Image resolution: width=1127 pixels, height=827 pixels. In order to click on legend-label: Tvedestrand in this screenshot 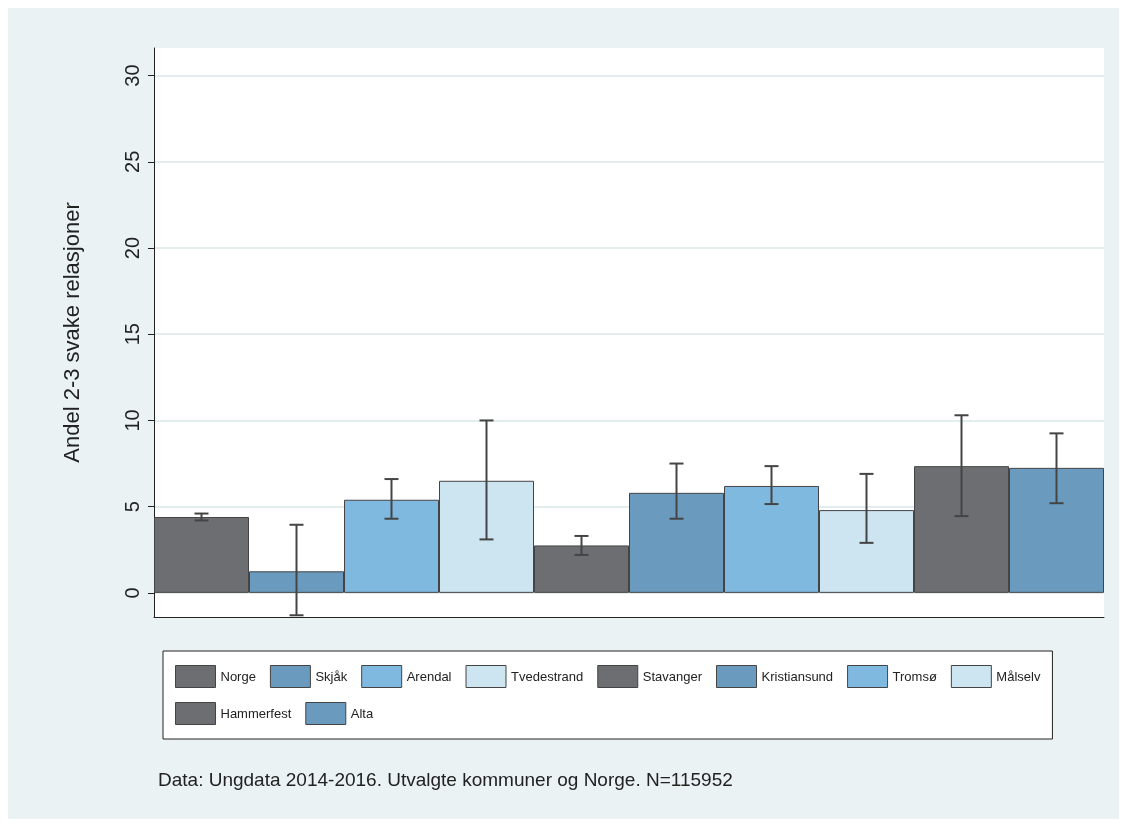, I will do `click(547, 676)`.